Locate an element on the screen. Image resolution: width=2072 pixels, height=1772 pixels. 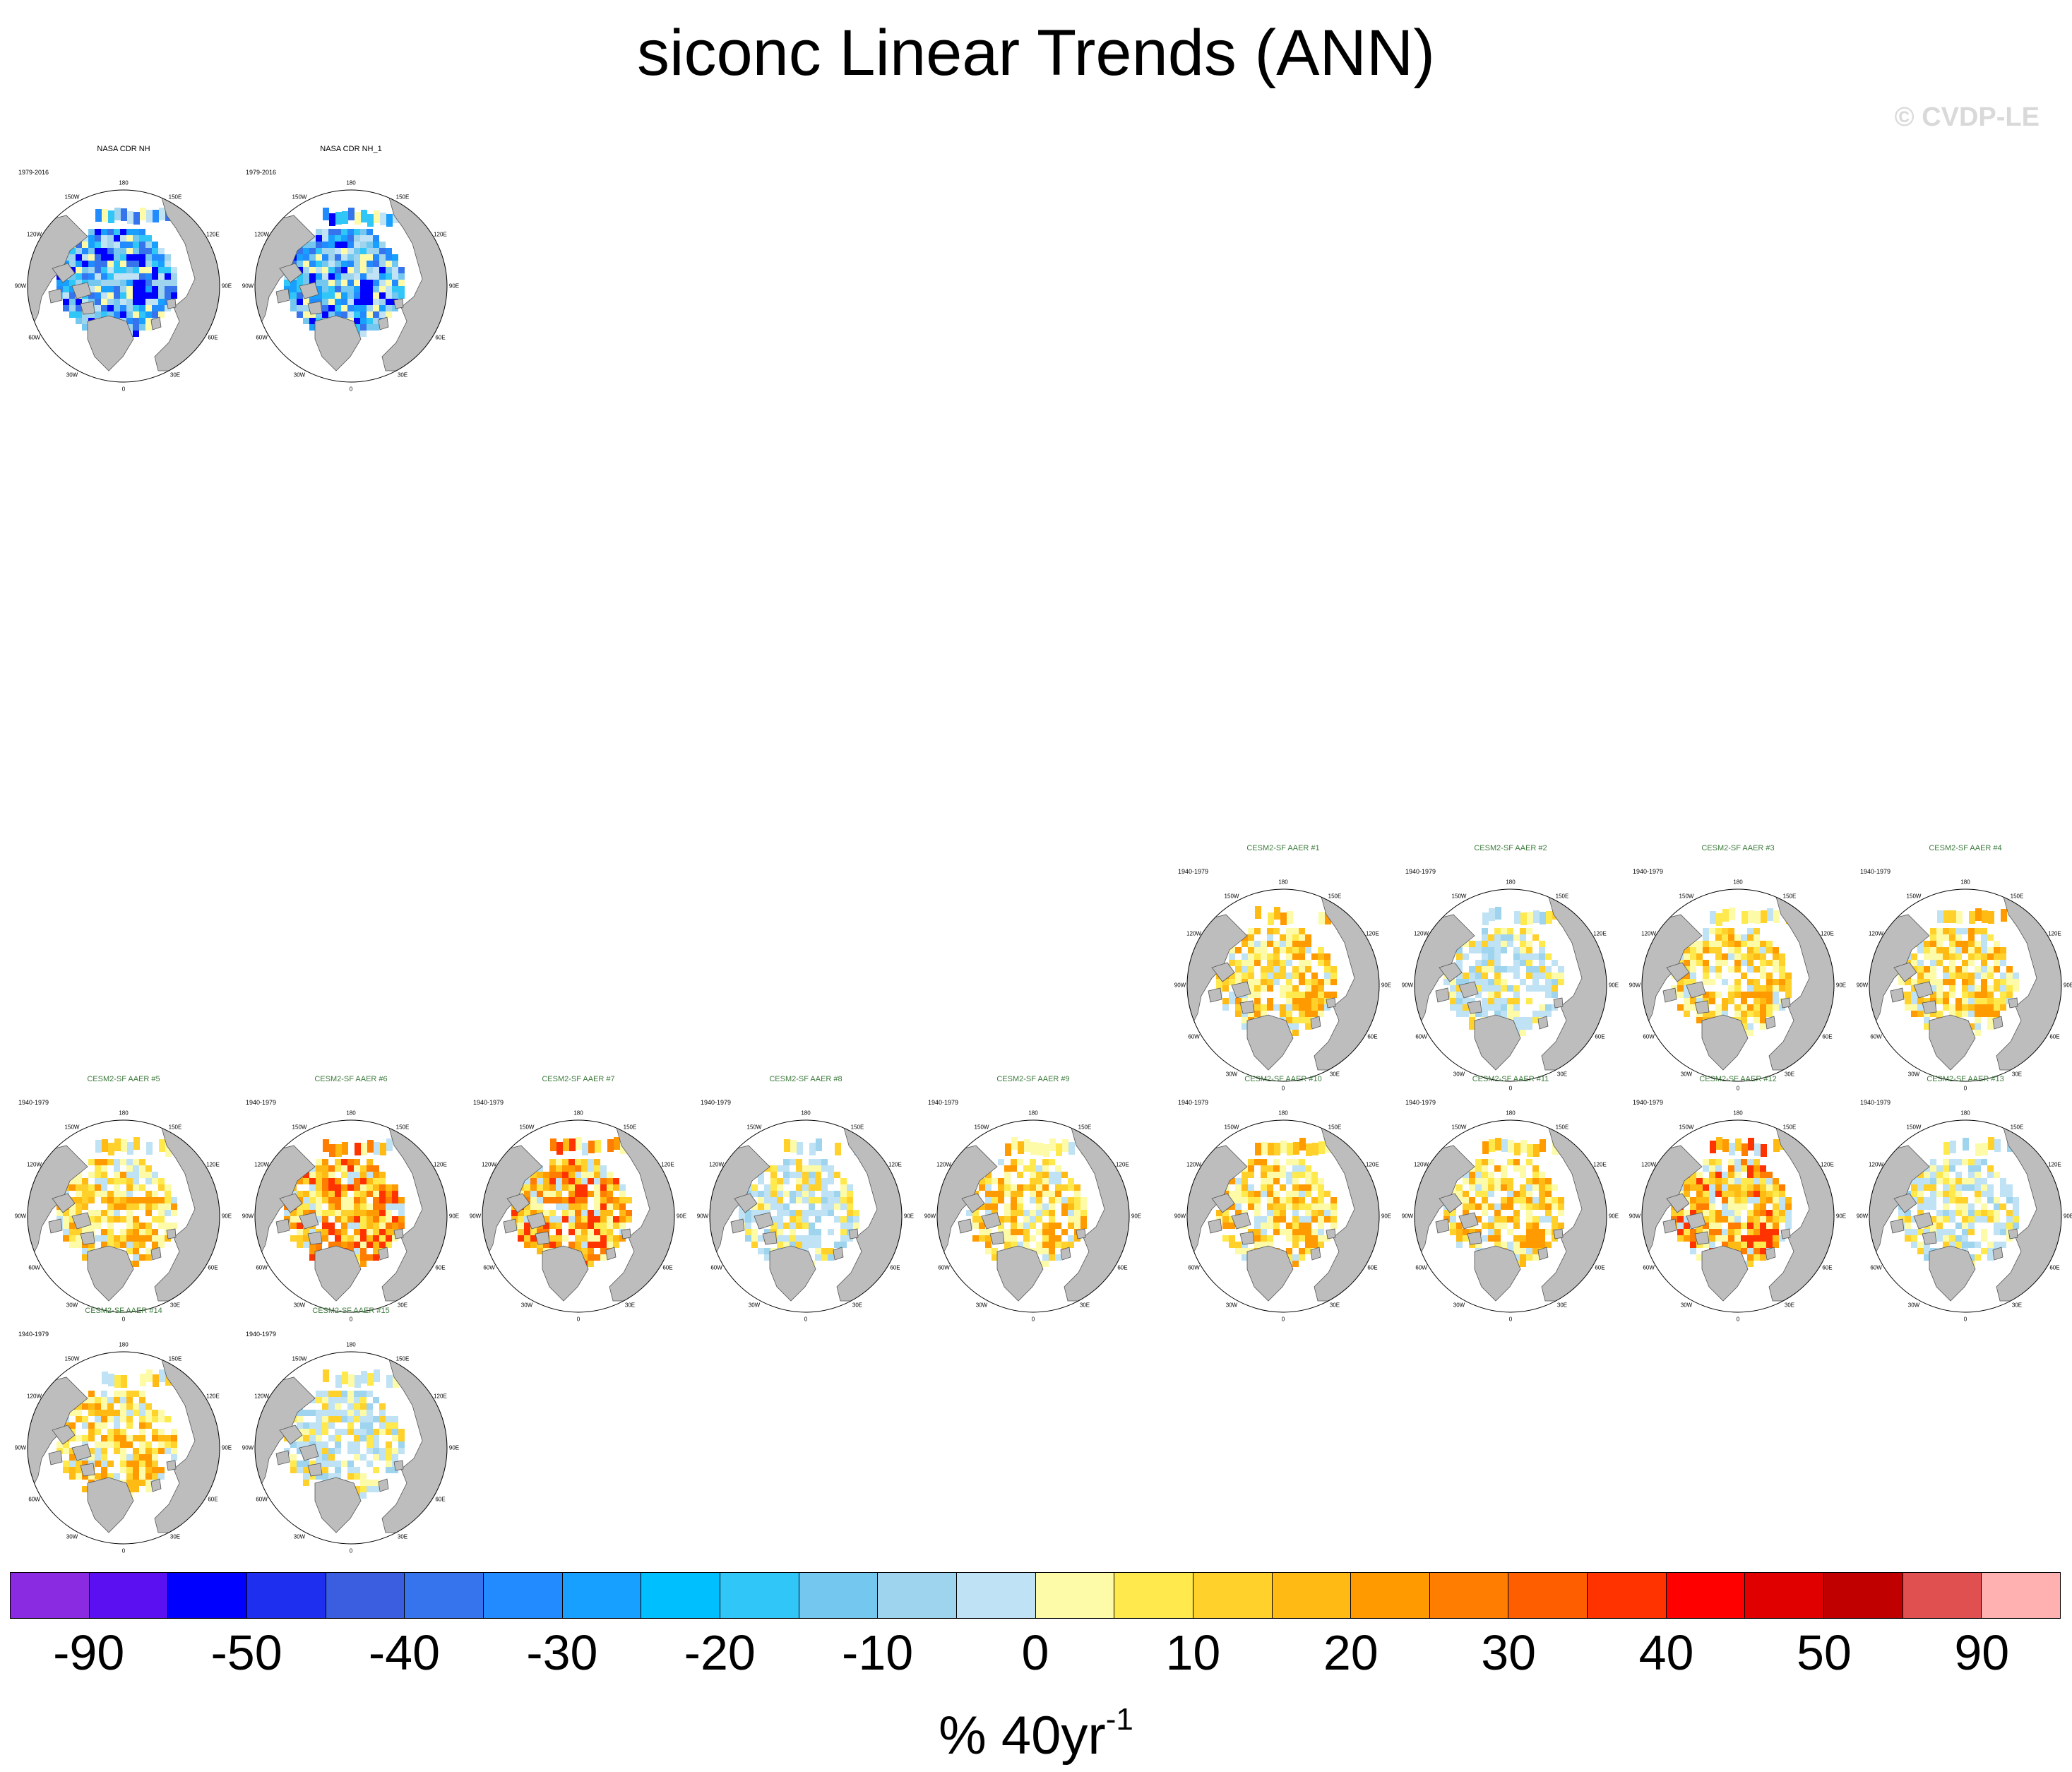
longitude-label: 30W is located at coordinates (1913, 1075).